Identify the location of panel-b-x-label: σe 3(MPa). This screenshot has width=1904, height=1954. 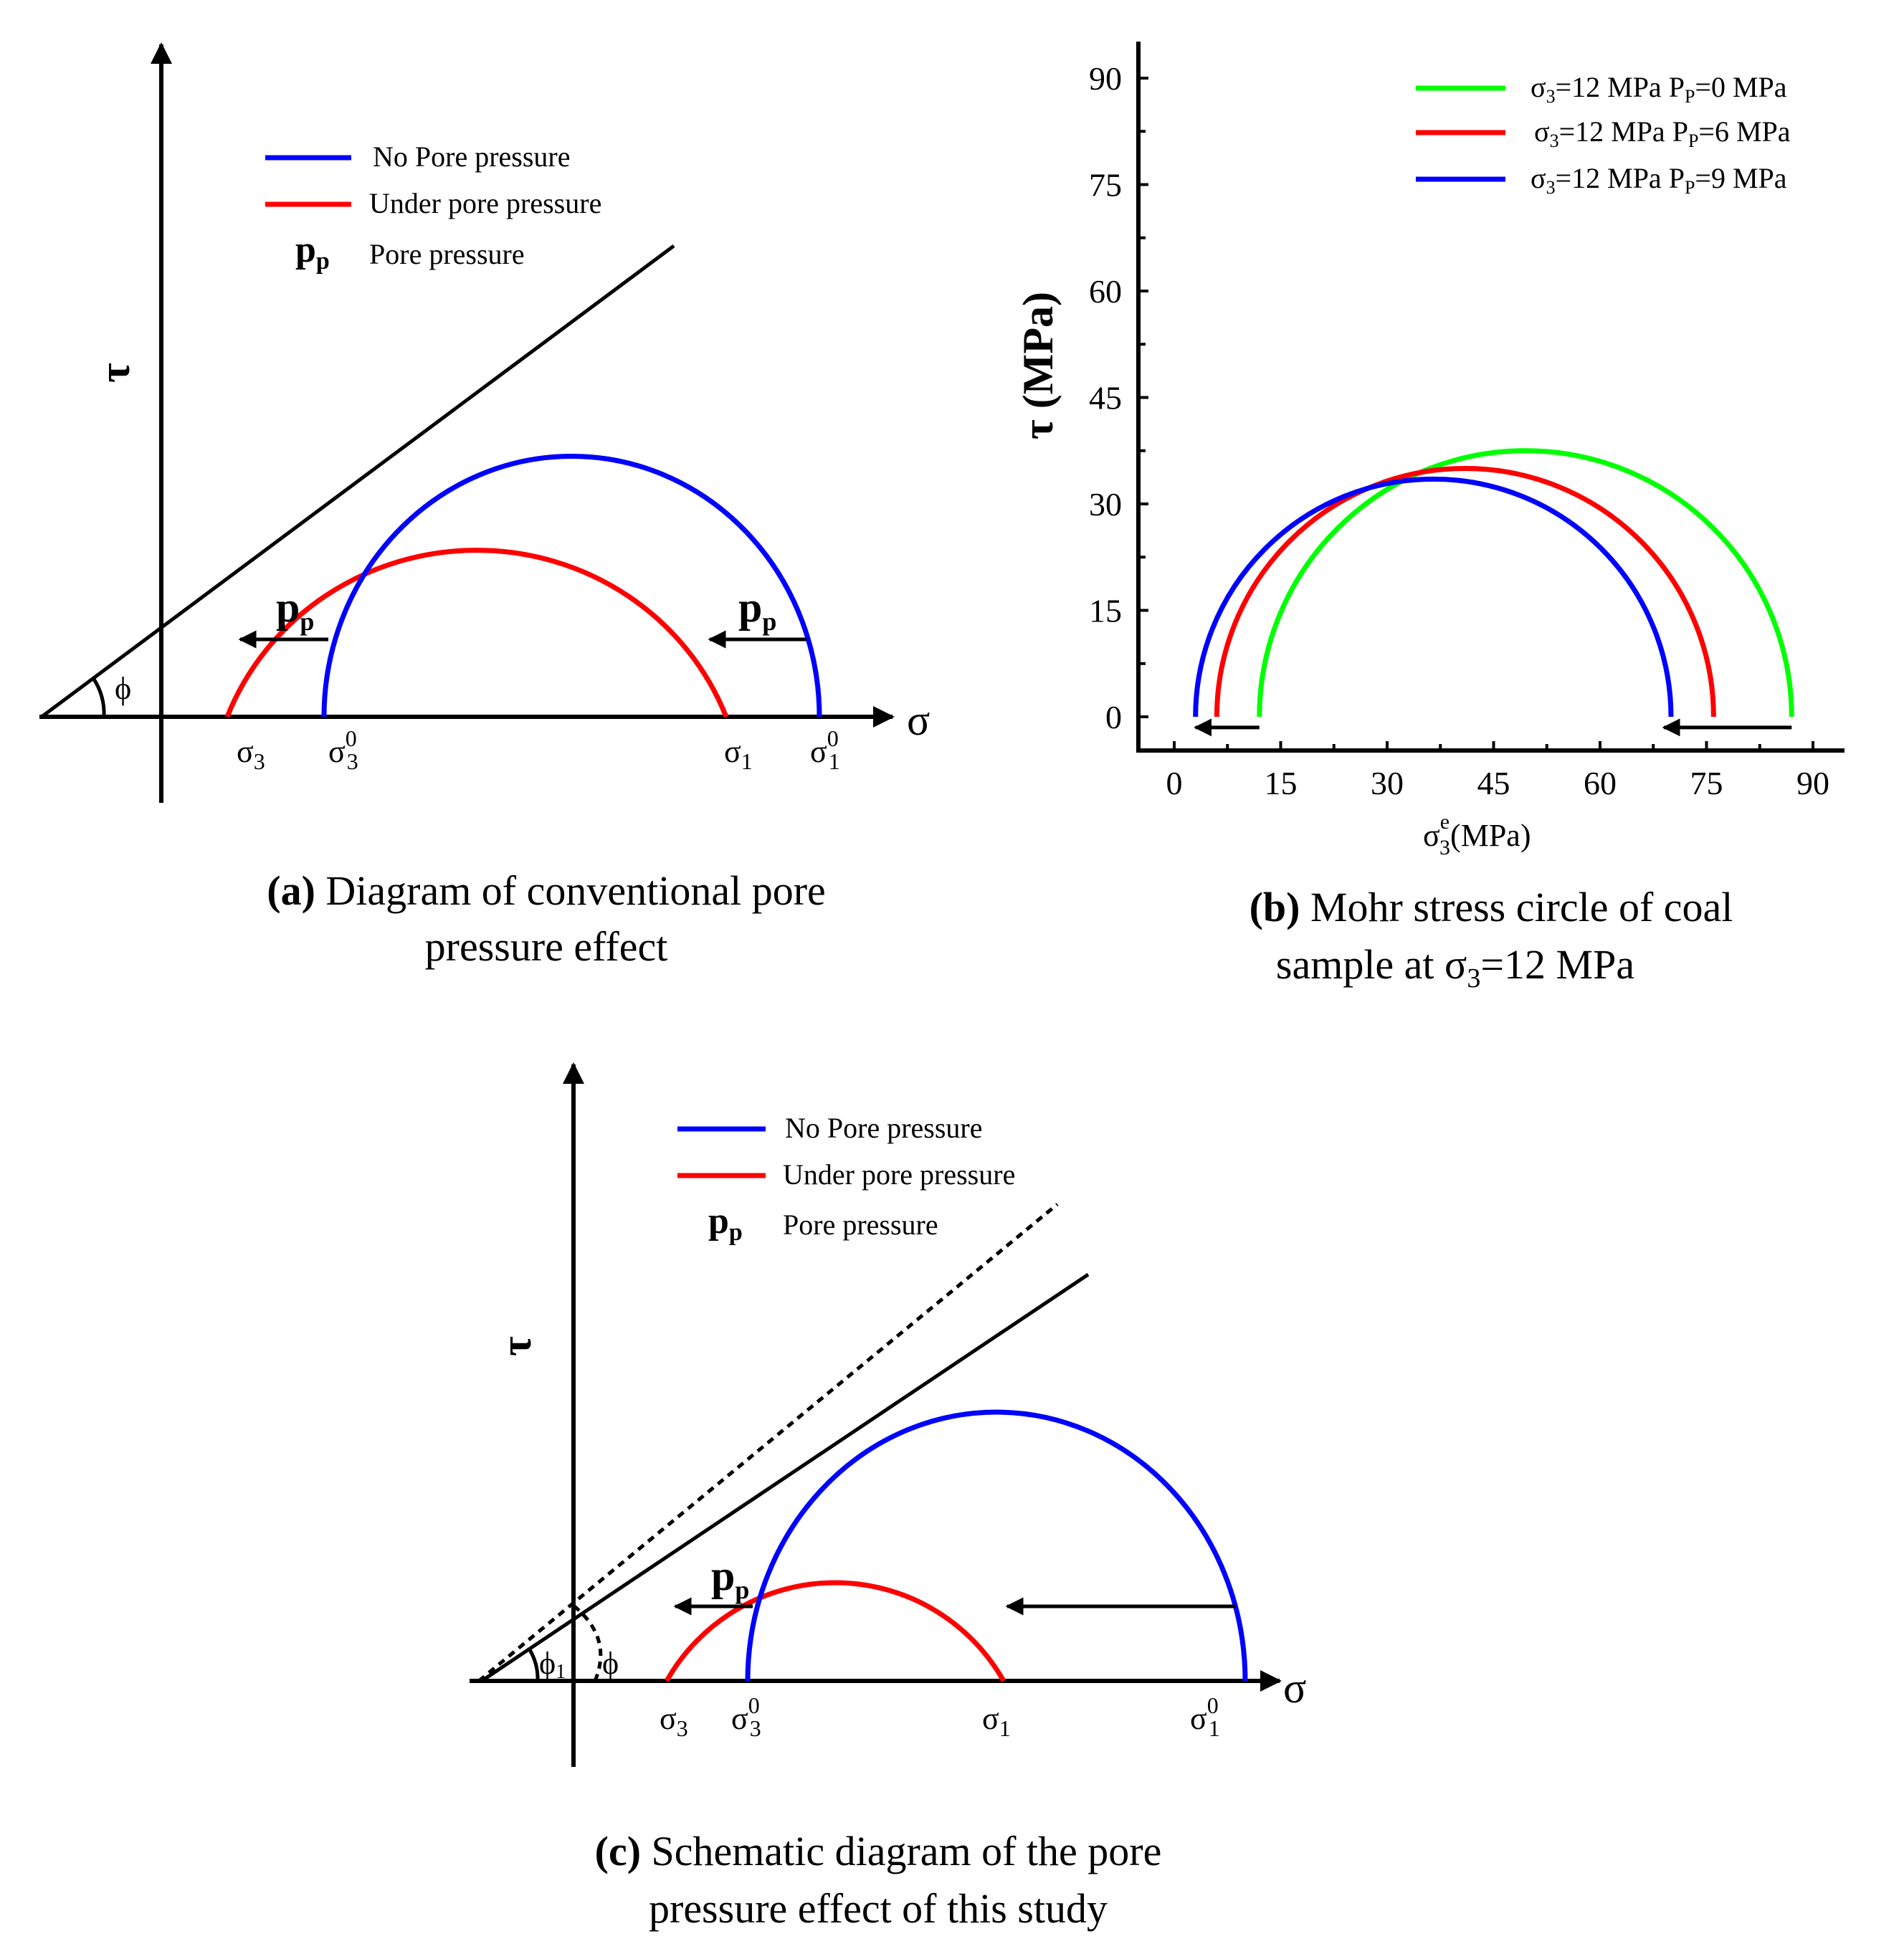
(1477, 834).